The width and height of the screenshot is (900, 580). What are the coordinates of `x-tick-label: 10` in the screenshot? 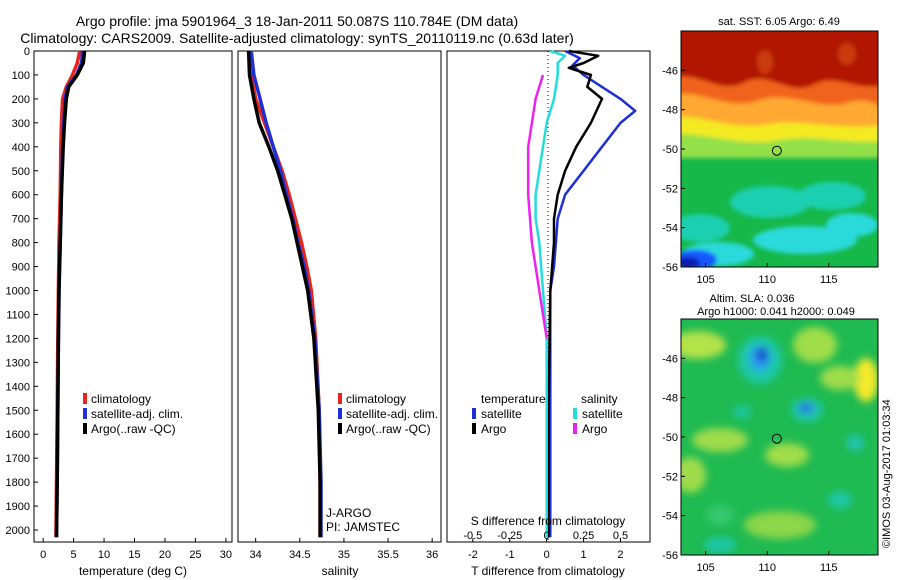 It's located at (104, 555).